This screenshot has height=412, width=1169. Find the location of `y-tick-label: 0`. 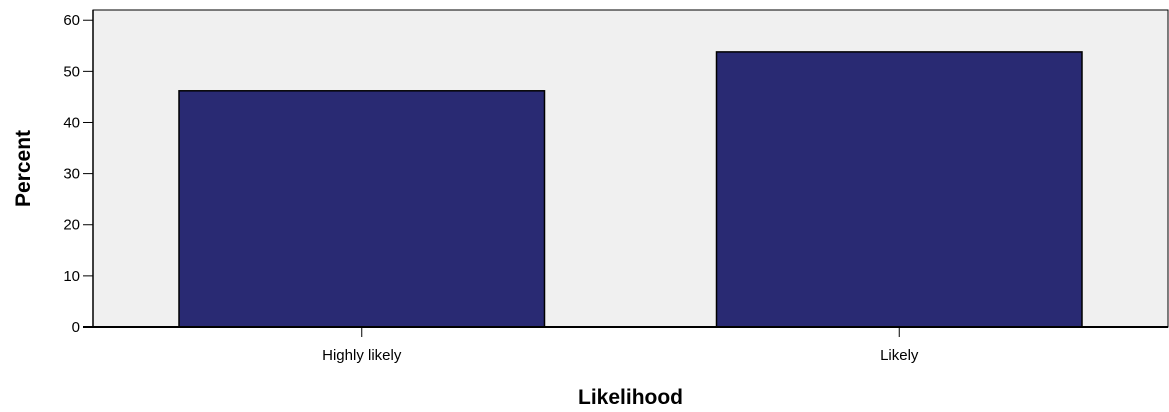

y-tick-label: 0 is located at coordinates (76, 327).